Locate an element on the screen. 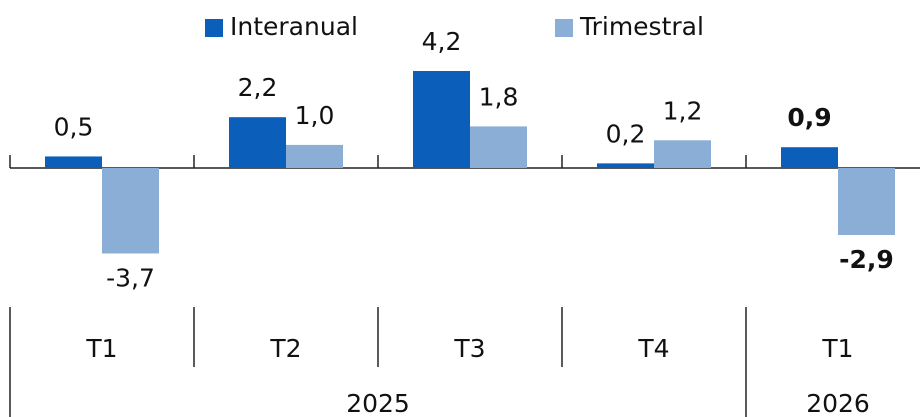  data-label: 2,2 is located at coordinates (258, 87).